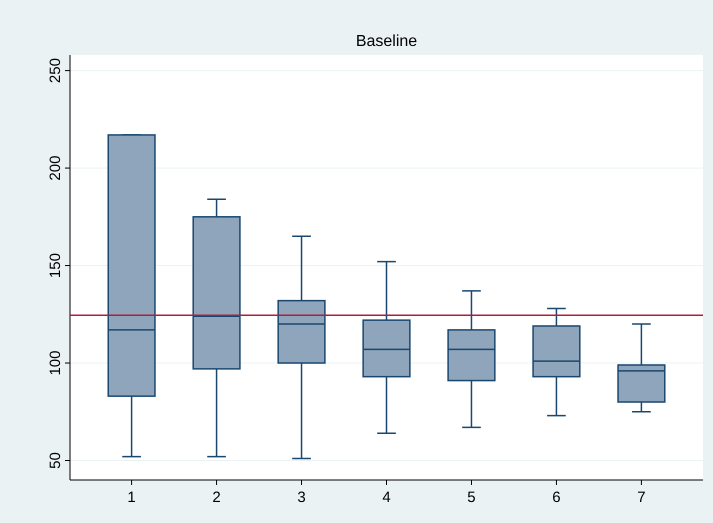 This screenshot has width=713, height=523. What do you see at coordinates (216, 497) in the screenshot?
I see `x-tick-label: 2` at bounding box center [216, 497].